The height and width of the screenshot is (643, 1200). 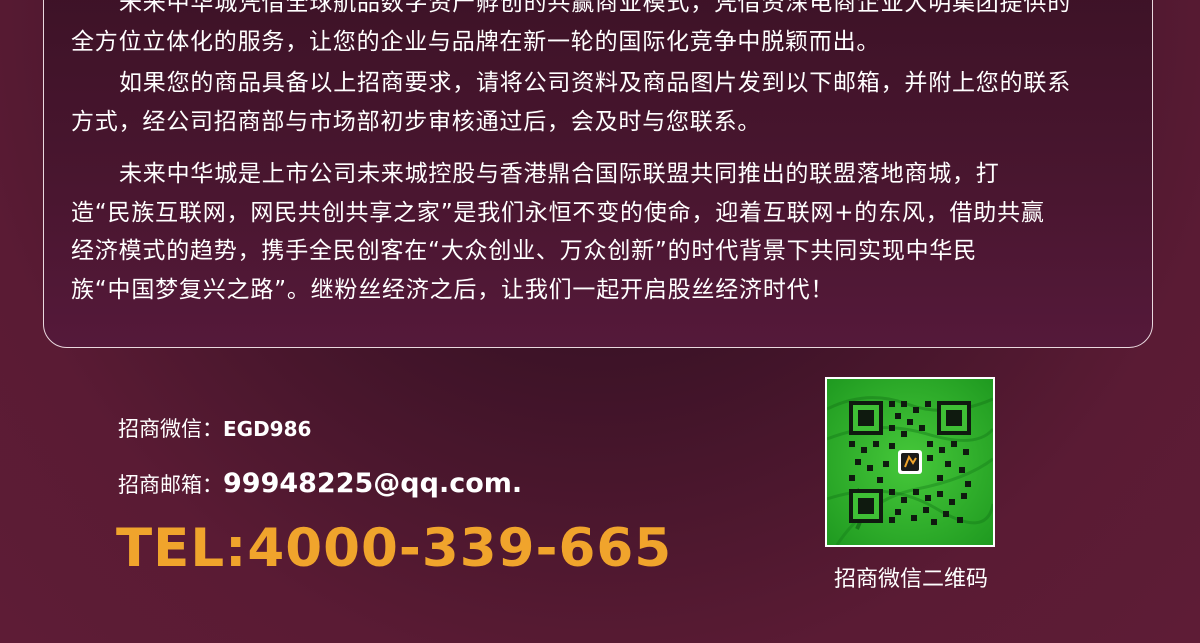 I want to click on wechat-contact: 招商微信：EGD986, so click(x=214, y=428).